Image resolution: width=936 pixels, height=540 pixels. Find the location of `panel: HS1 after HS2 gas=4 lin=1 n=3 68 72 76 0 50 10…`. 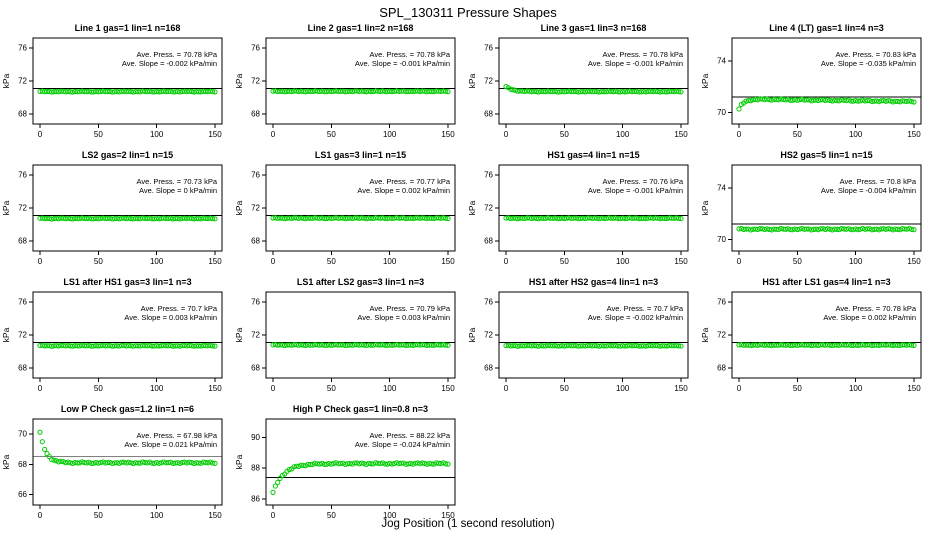

panel: HS1 after HS2 gas=4 lin=1 n=3 68 72 76 0 50 10… is located at coordinates (578, 335).